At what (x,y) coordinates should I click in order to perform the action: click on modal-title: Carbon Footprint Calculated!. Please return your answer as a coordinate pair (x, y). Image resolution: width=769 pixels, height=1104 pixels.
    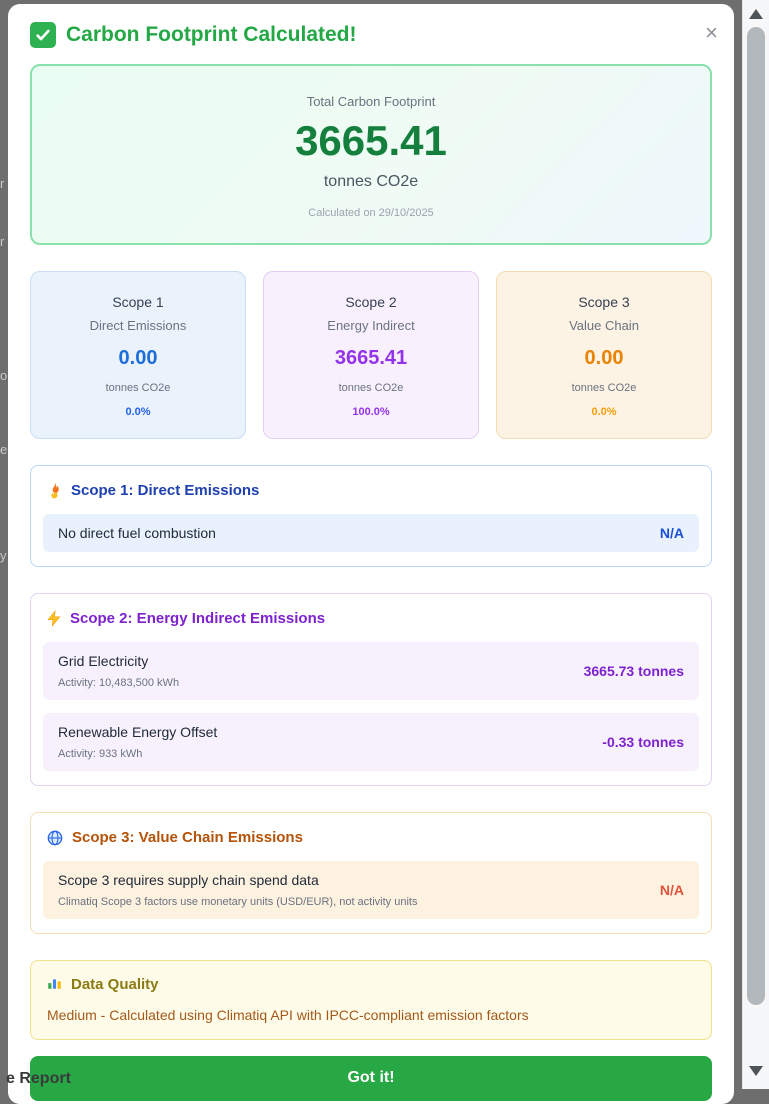
    Looking at the image, I should click on (211, 34).